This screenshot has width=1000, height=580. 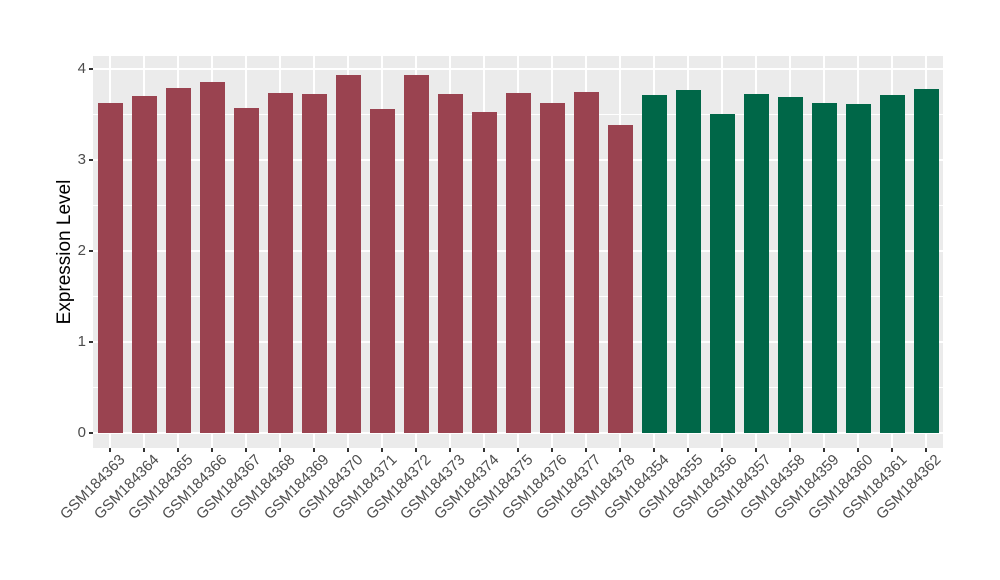 What do you see at coordinates (246, 270) in the screenshot?
I see `bar-GSM184367` at bounding box center [246, 270].